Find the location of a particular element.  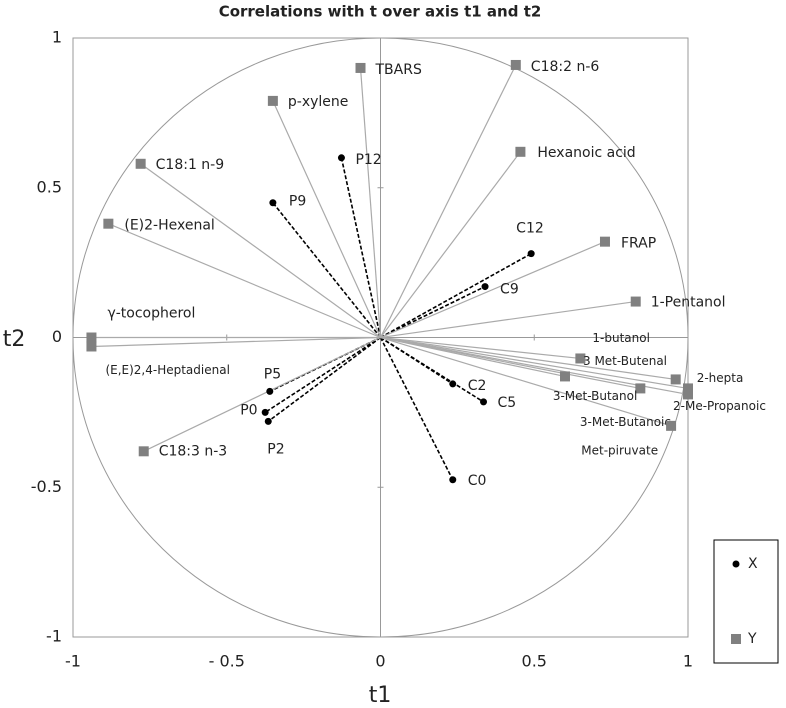

point-label: 3 Met-Butenal is located at coordinates (625, 361).